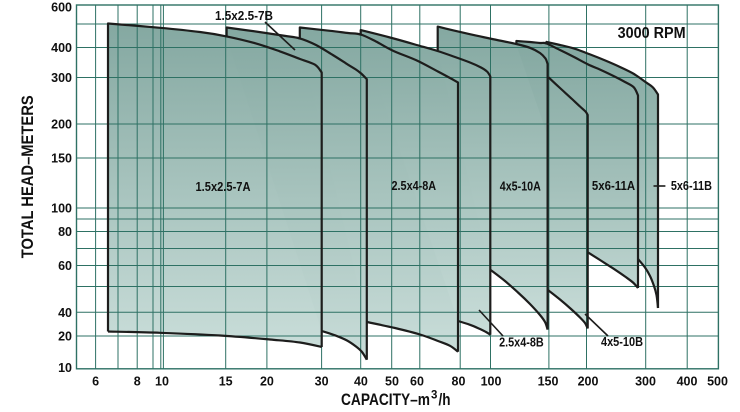 The height and width of the screenshot is (412, 740). What do you see at coordinates (521, 343) in the screenshot?
I see `svg-text: 2.5x4-8B` at bounding box center [521, 343].